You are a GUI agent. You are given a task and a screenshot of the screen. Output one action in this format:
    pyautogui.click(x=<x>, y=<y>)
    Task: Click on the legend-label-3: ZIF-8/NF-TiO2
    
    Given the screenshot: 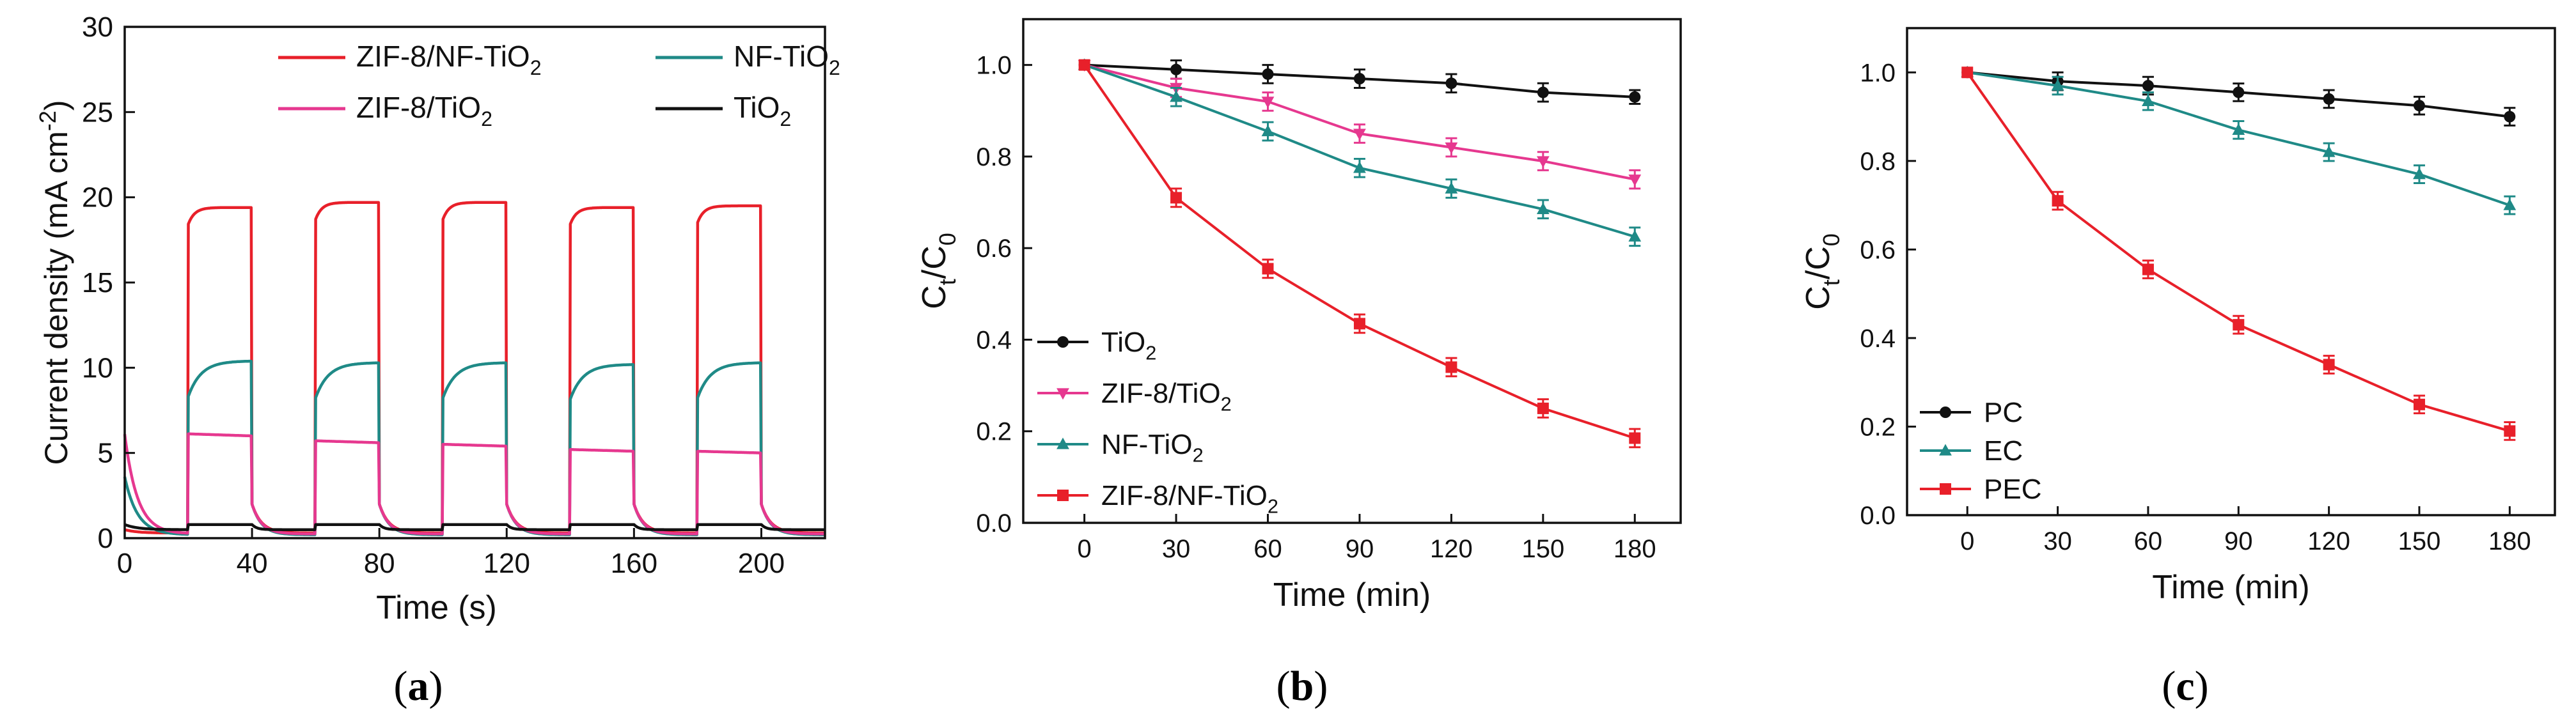 What is the action you would take?
    pyautogui.click(x=1189, y=498)
    